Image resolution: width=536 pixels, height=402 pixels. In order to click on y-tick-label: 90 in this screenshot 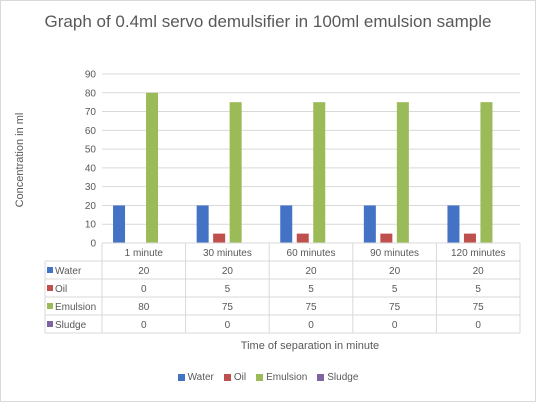, I will do `click(91, 75)`.